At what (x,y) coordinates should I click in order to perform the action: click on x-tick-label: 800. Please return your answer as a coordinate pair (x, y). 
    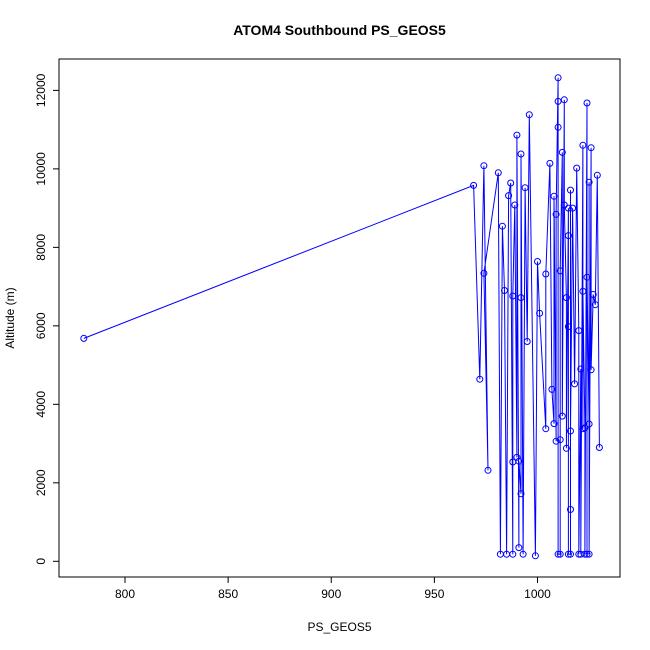
    Looking at the image, I should click on (125, 594).